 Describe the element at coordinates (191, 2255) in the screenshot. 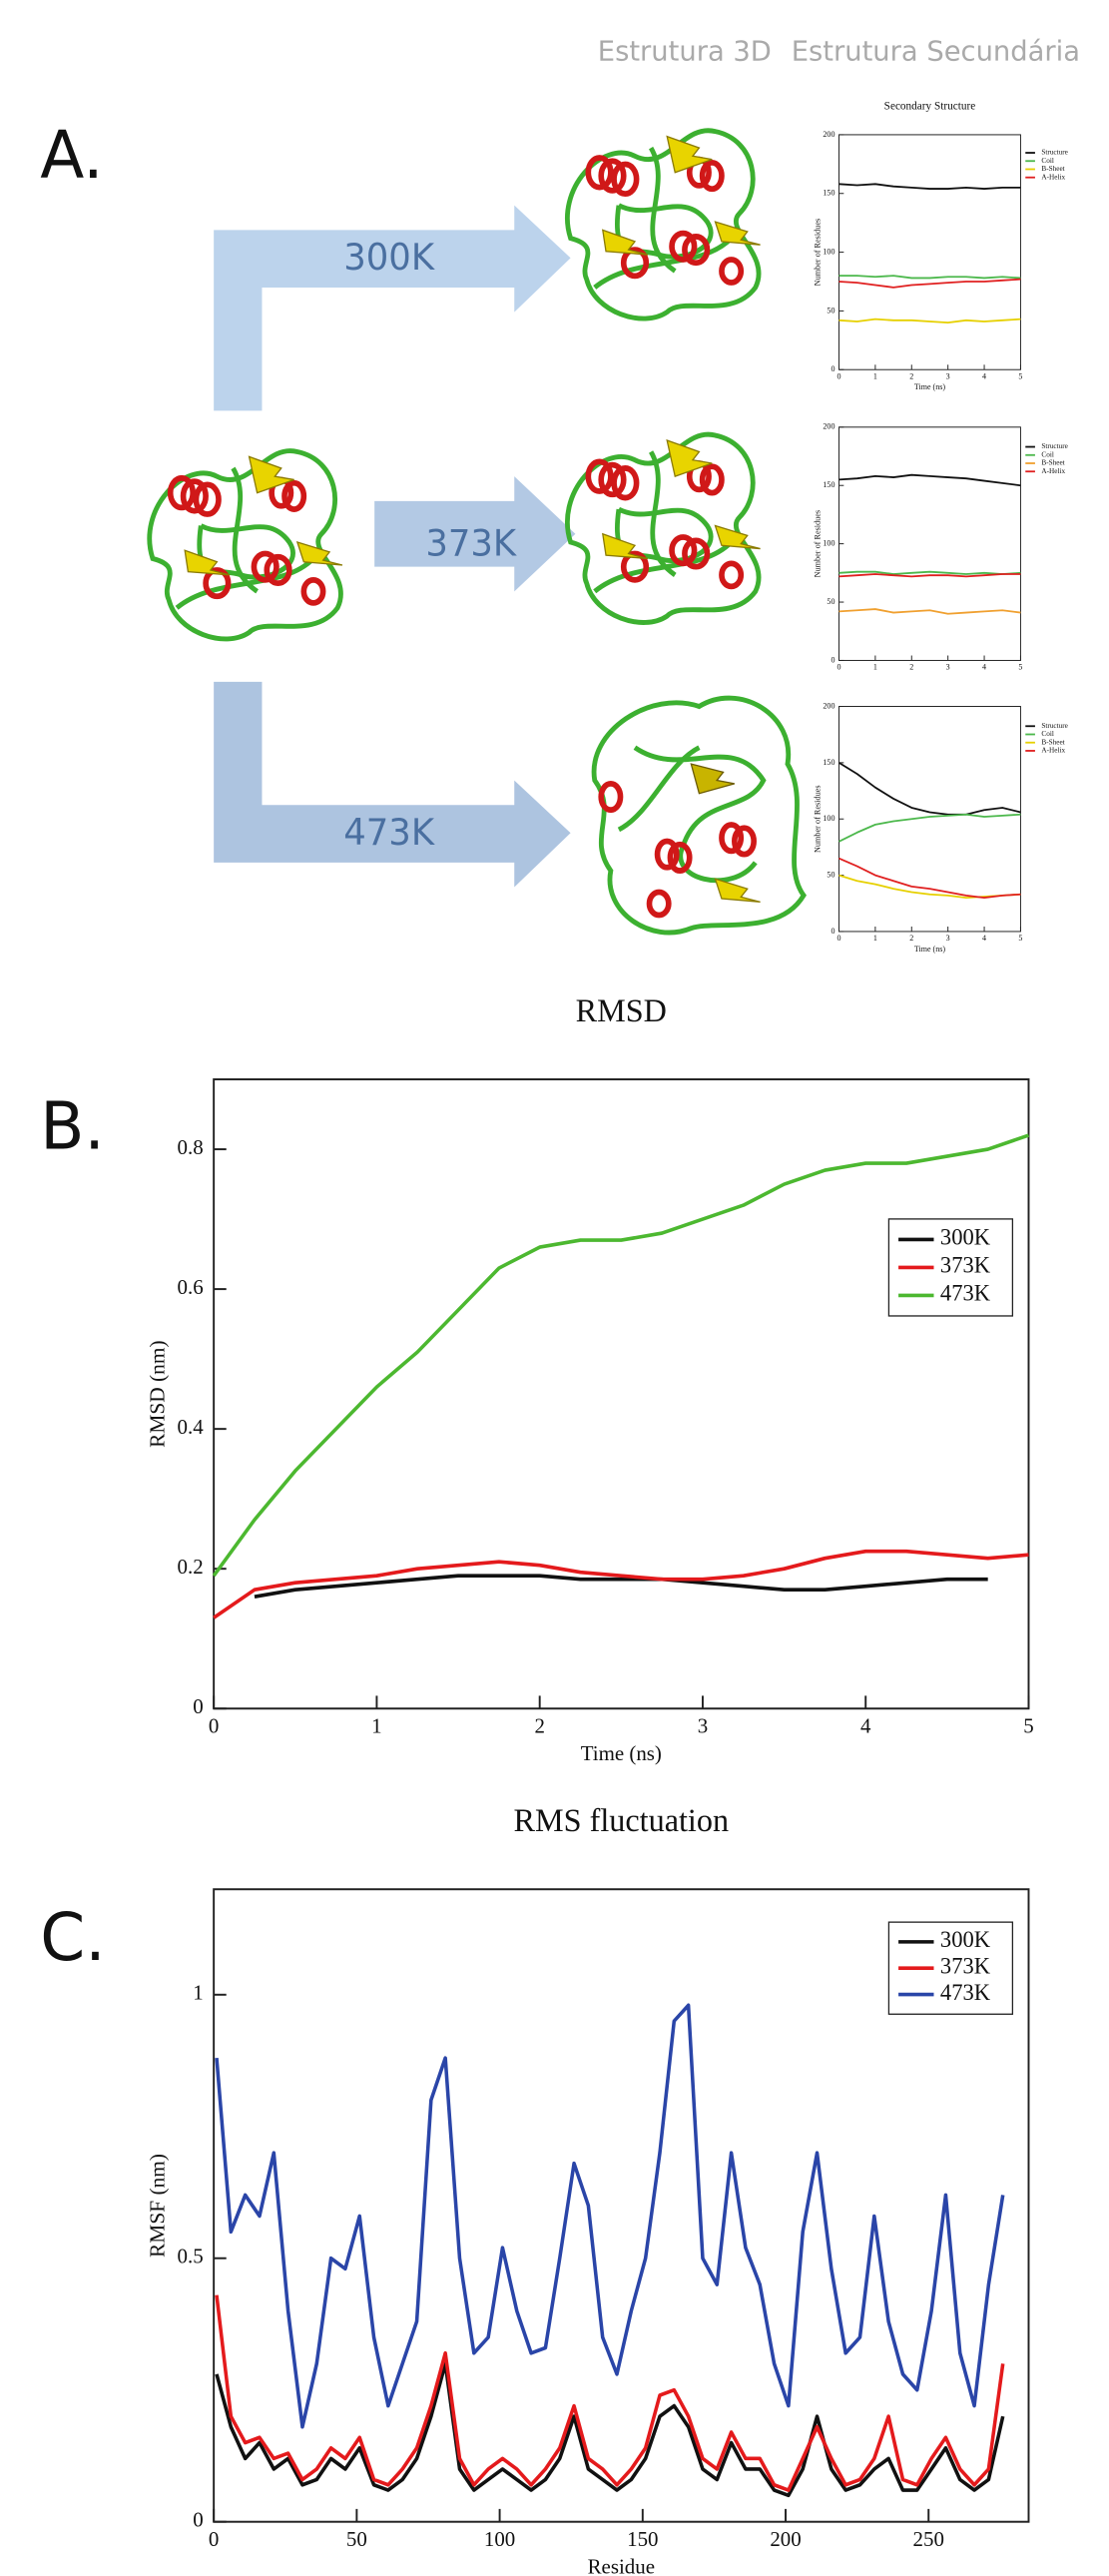

I see `y-tick-label: 0.5` at that location.